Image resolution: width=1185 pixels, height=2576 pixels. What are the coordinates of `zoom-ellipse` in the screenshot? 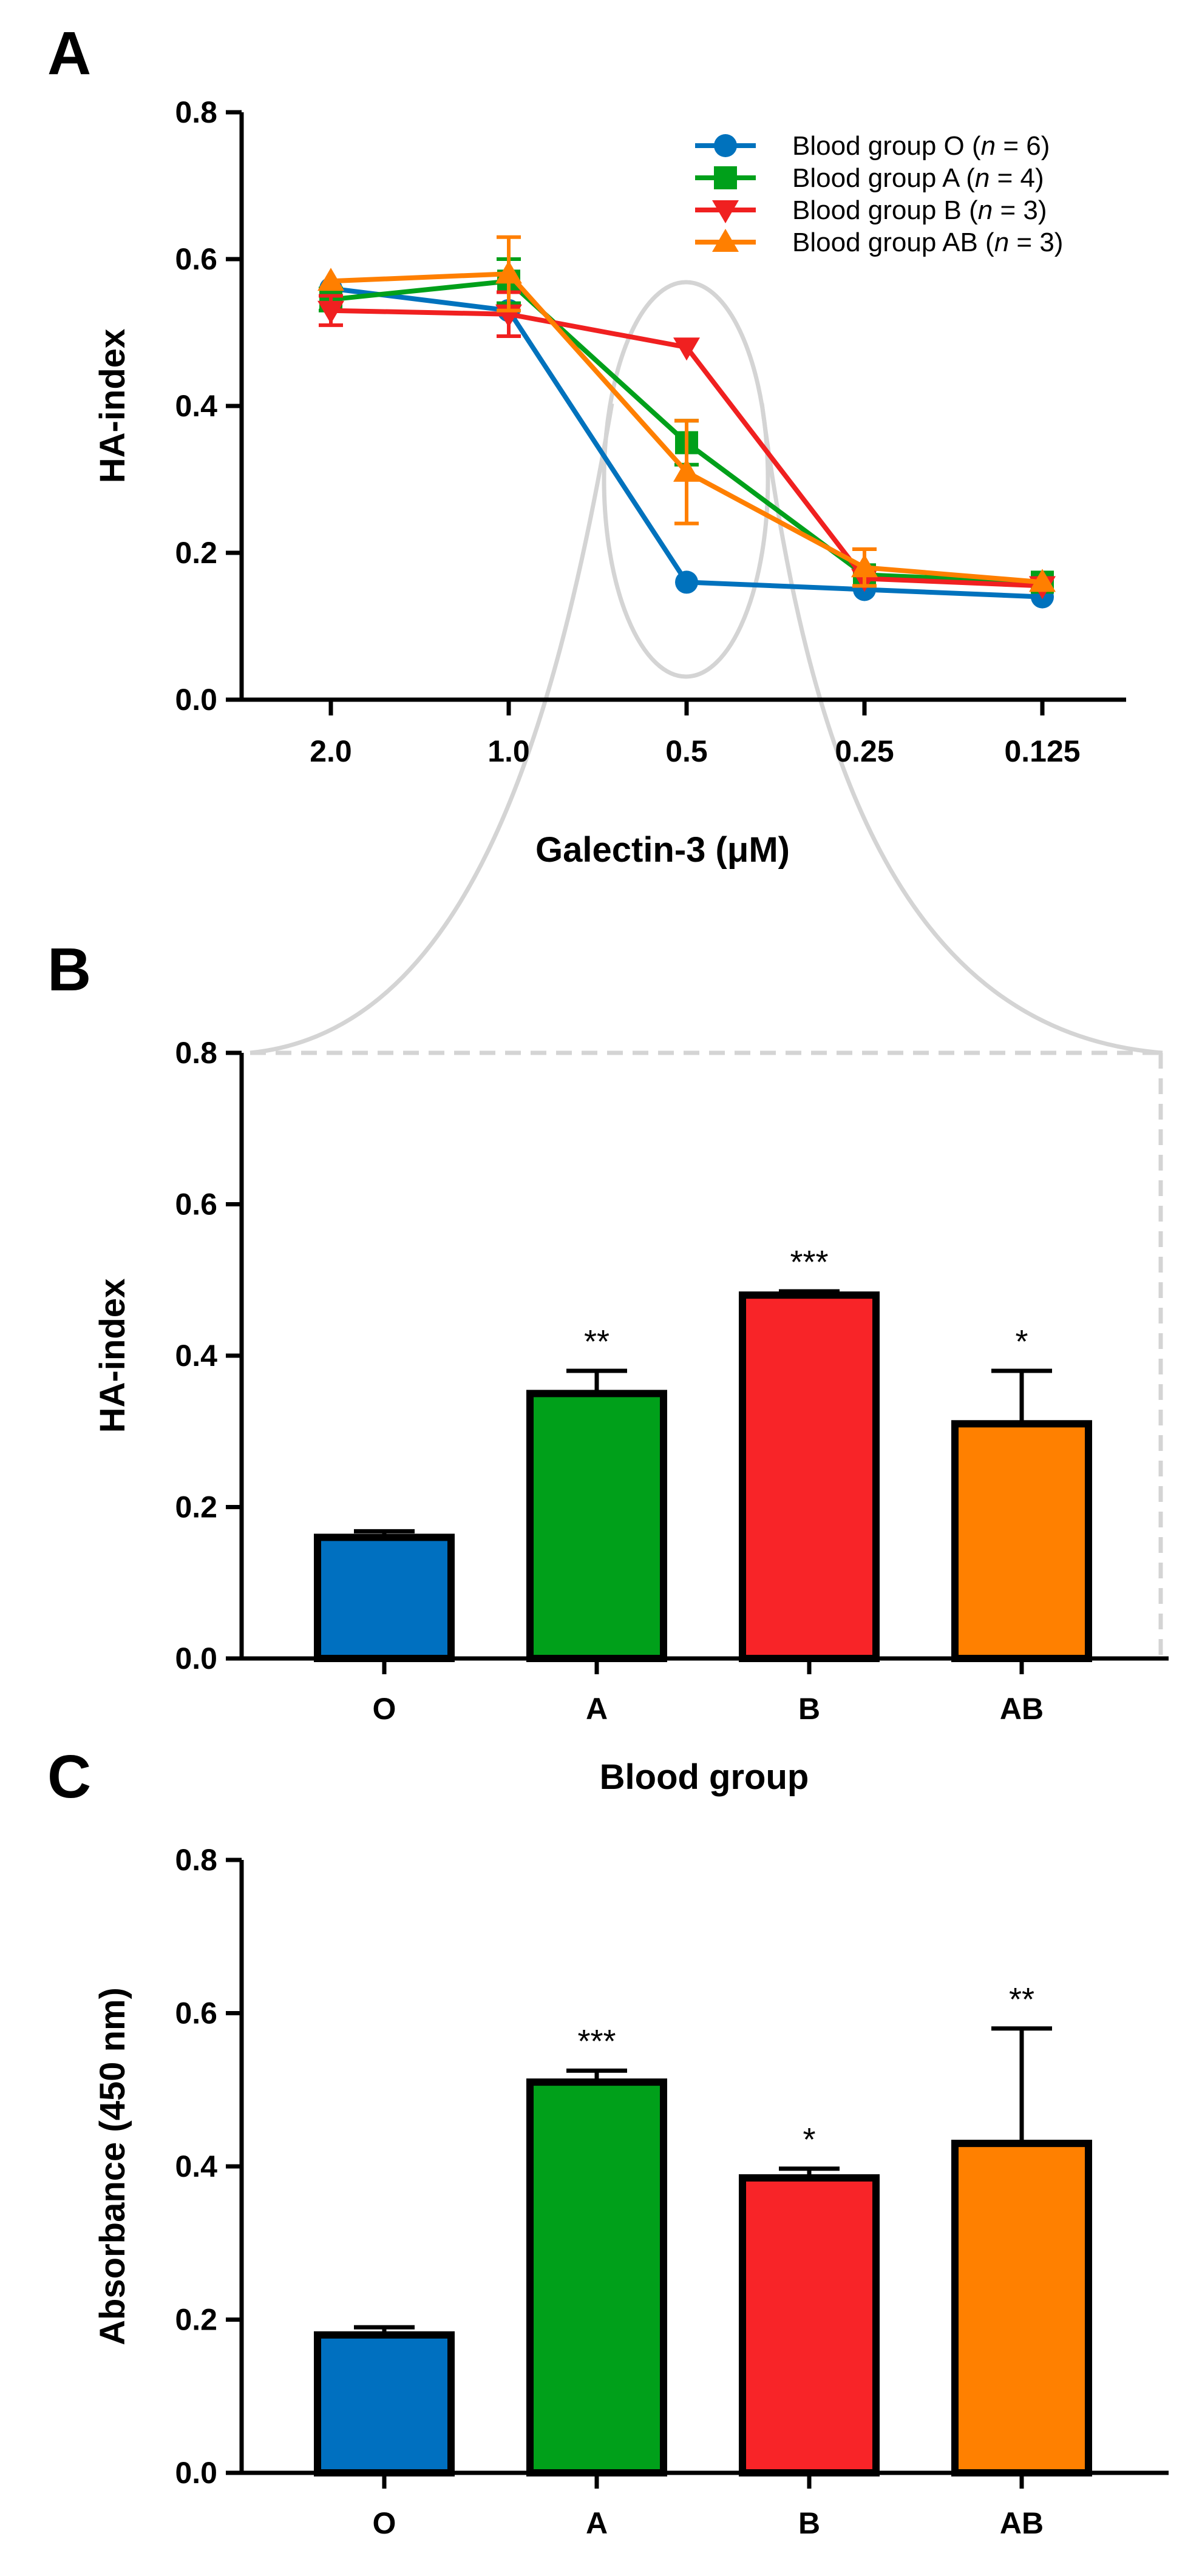 It's located at (686, 479).